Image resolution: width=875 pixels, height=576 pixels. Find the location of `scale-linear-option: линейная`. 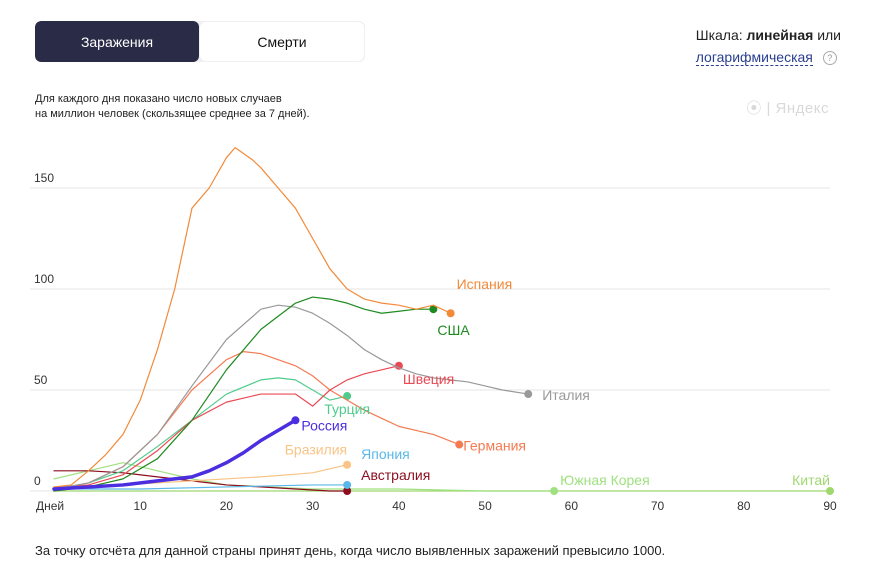

scale-linear-option: линейная is located at coordinates (780, 35).